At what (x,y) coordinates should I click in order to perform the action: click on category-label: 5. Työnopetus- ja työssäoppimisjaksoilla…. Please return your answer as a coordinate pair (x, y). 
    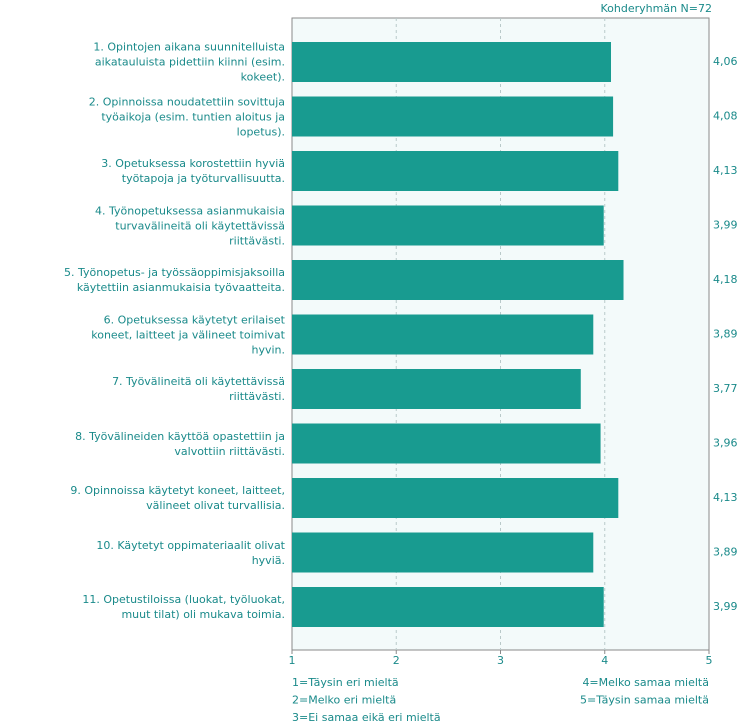
    Looking at the image, I should click on (174, 280).